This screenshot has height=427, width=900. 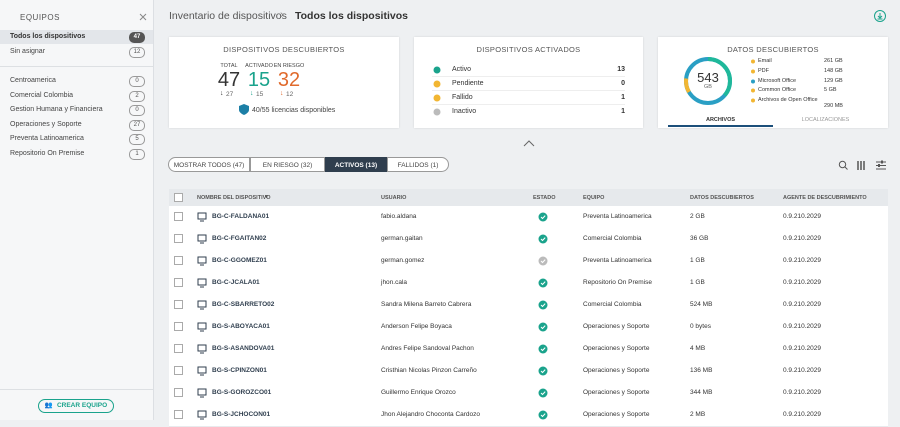 What do you see at coordinates (239, 370) in the screenshot?
I see `device-name: BG-S-CPINZON01` at bounding box center [239, 370].